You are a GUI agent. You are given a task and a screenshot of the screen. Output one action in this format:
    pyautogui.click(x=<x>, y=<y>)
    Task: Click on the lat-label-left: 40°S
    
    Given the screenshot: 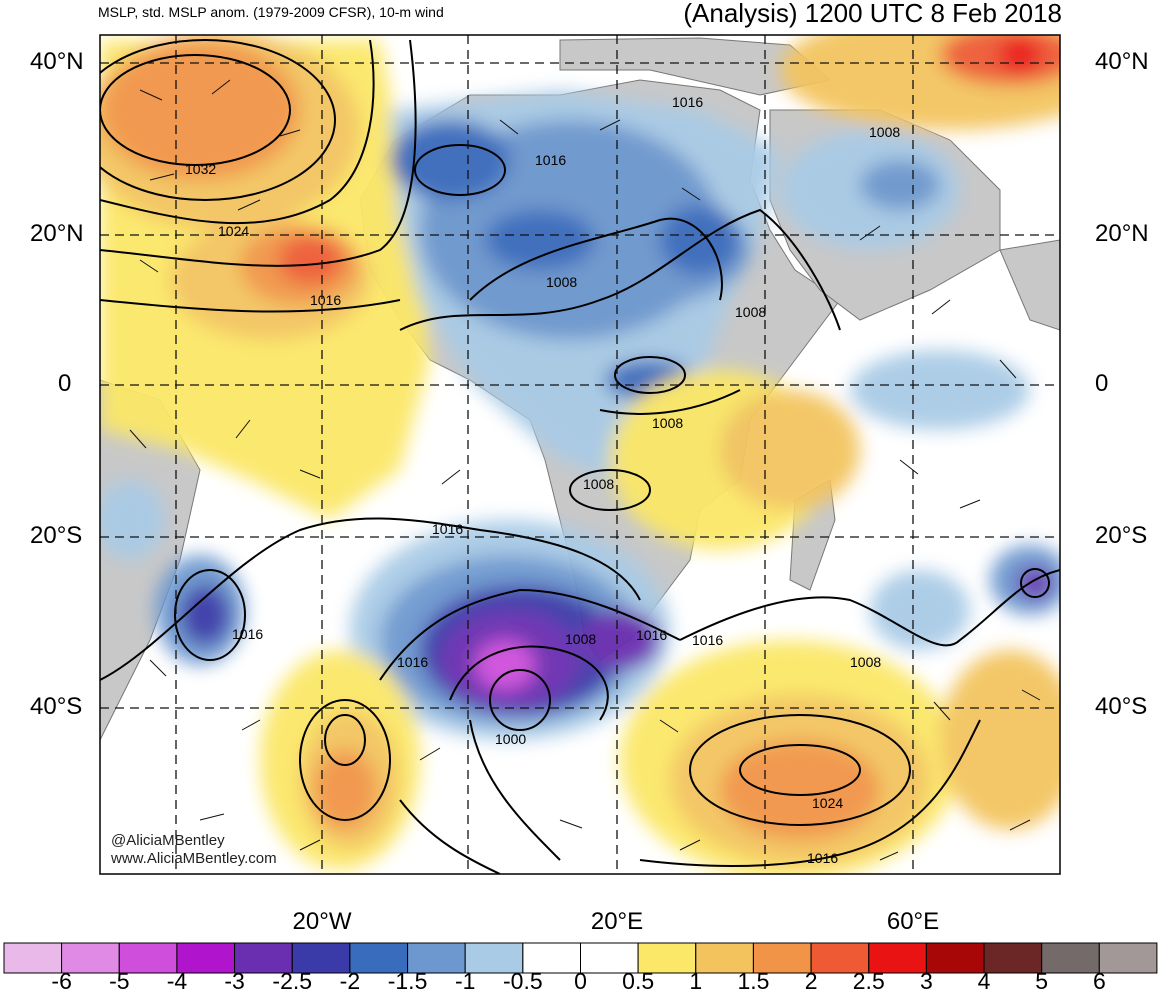 What is the action you would take?
    pyautogui.click(x=56, y=706)
    